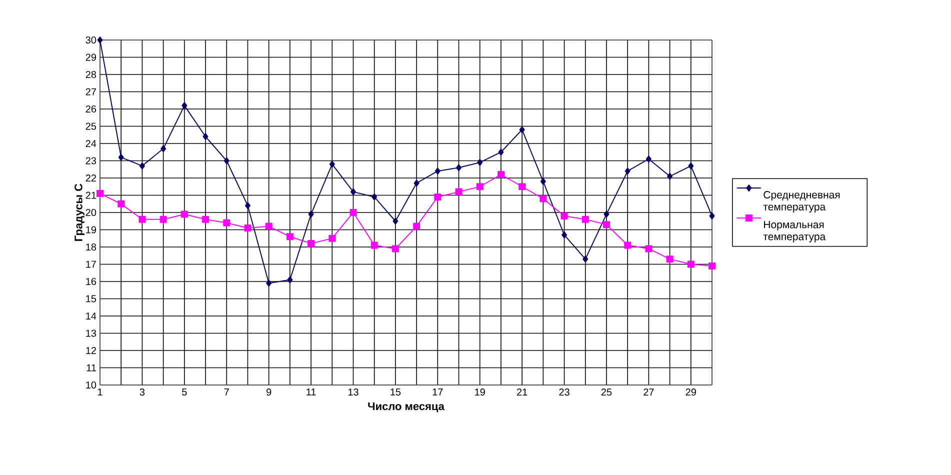 The image size is (951, 475). What do you see at coordinates (91, 92) in the screenshot?
I see `y-tick-label: 27` at bounding box center [91, 92].